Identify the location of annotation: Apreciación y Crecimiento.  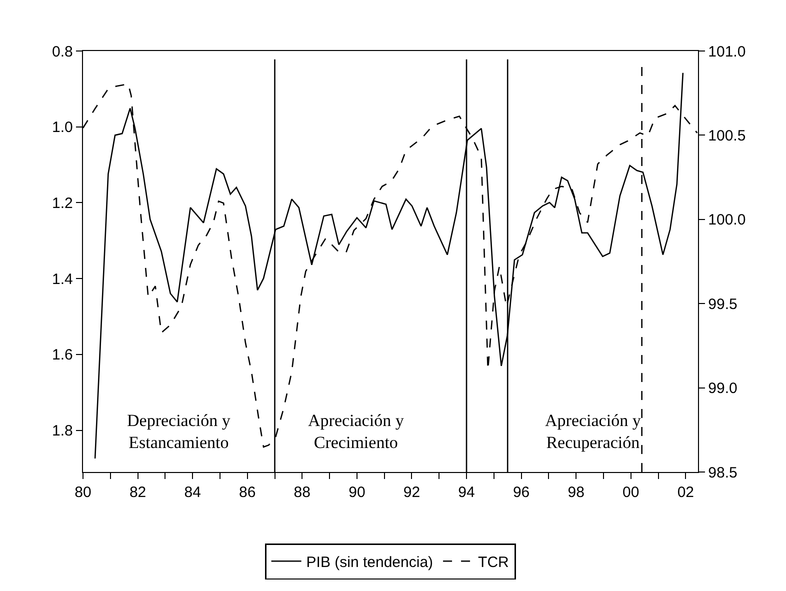
(356, 431).